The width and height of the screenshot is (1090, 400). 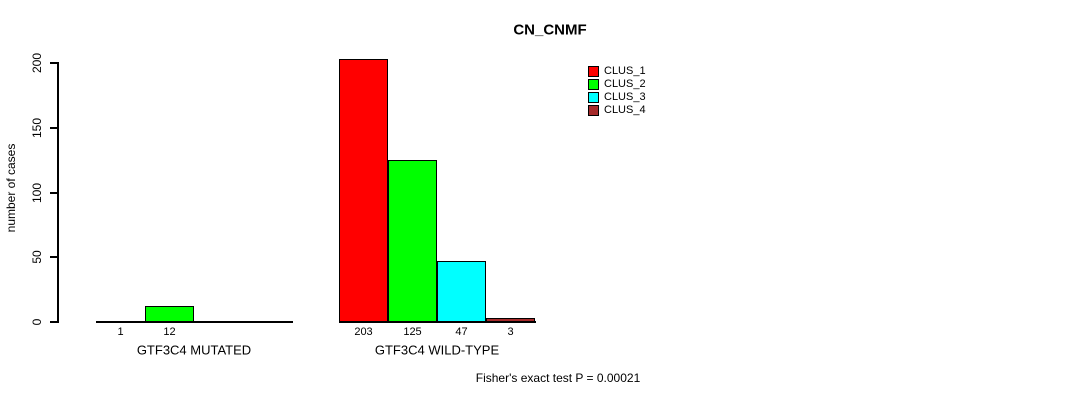 I want to click on y-tick-label: 0, so click(x=37, y=322).